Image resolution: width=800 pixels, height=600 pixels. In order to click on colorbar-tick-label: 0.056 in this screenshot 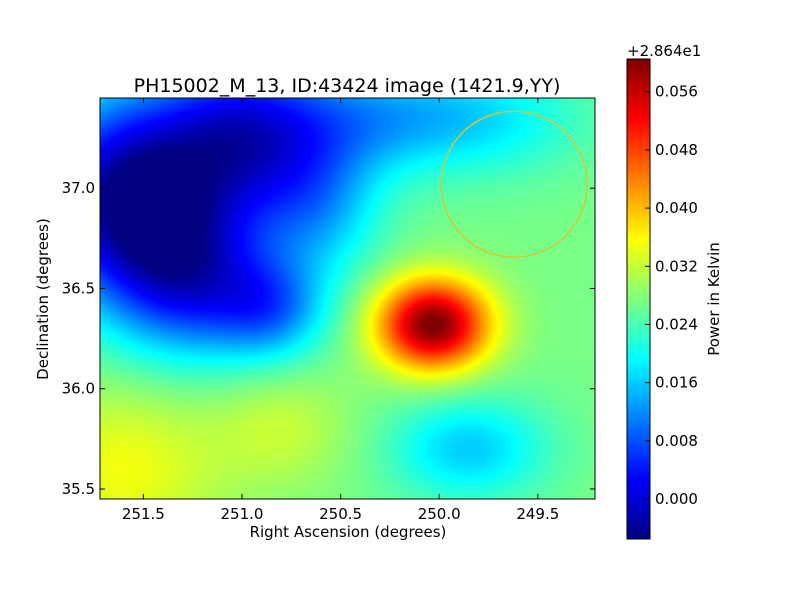, I will do `click(676, 92)`.